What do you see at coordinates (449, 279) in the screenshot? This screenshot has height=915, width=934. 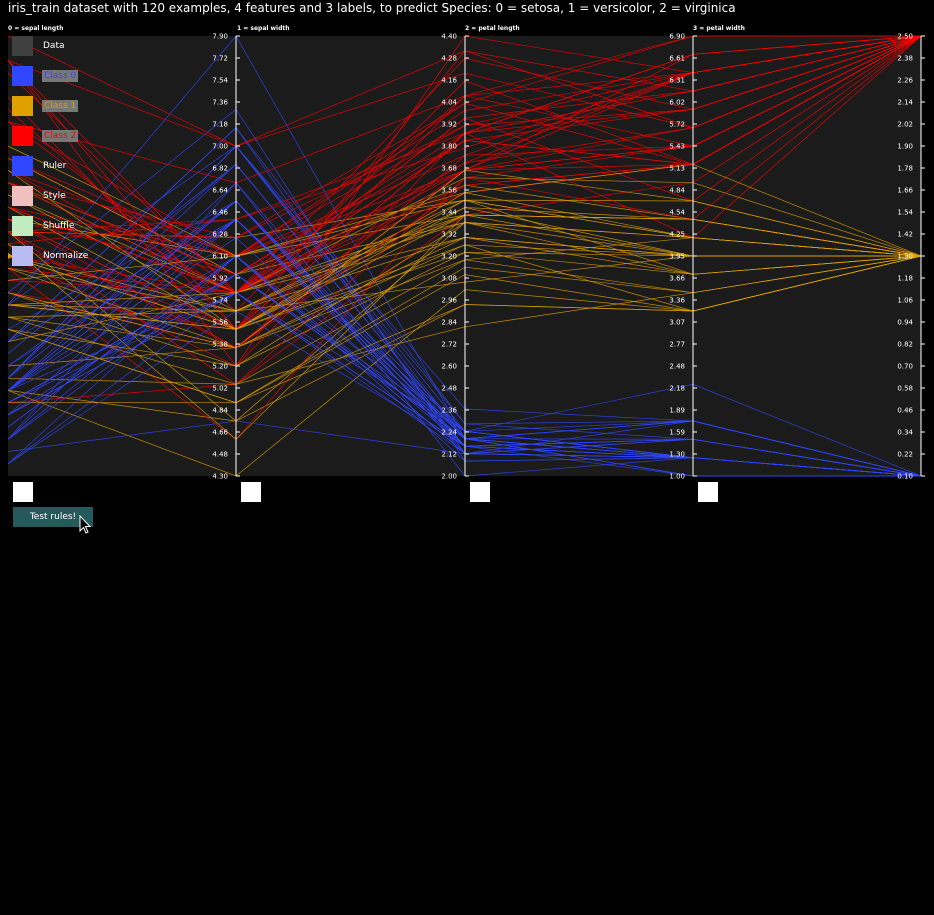 I see `tick-label: 3.08` at bounding box center [449, 279].